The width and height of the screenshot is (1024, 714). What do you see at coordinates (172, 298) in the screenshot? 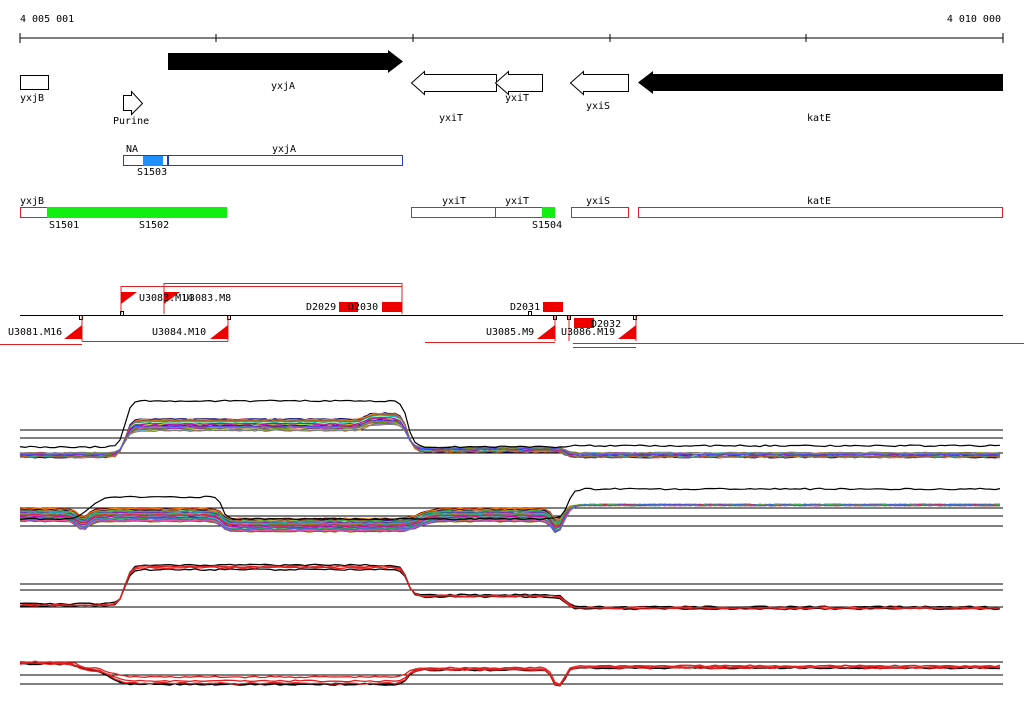
I see `u3083-m8-marker` at bounding box center [172, 298].